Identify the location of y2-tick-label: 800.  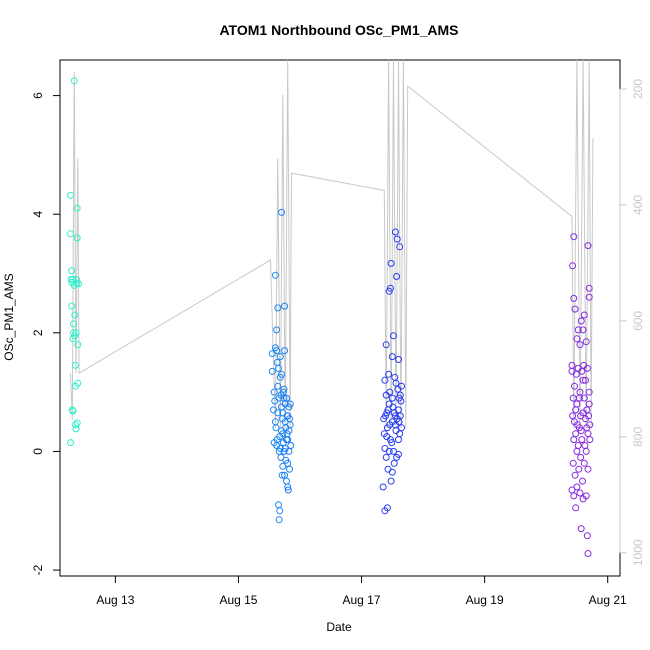
(638, 437).